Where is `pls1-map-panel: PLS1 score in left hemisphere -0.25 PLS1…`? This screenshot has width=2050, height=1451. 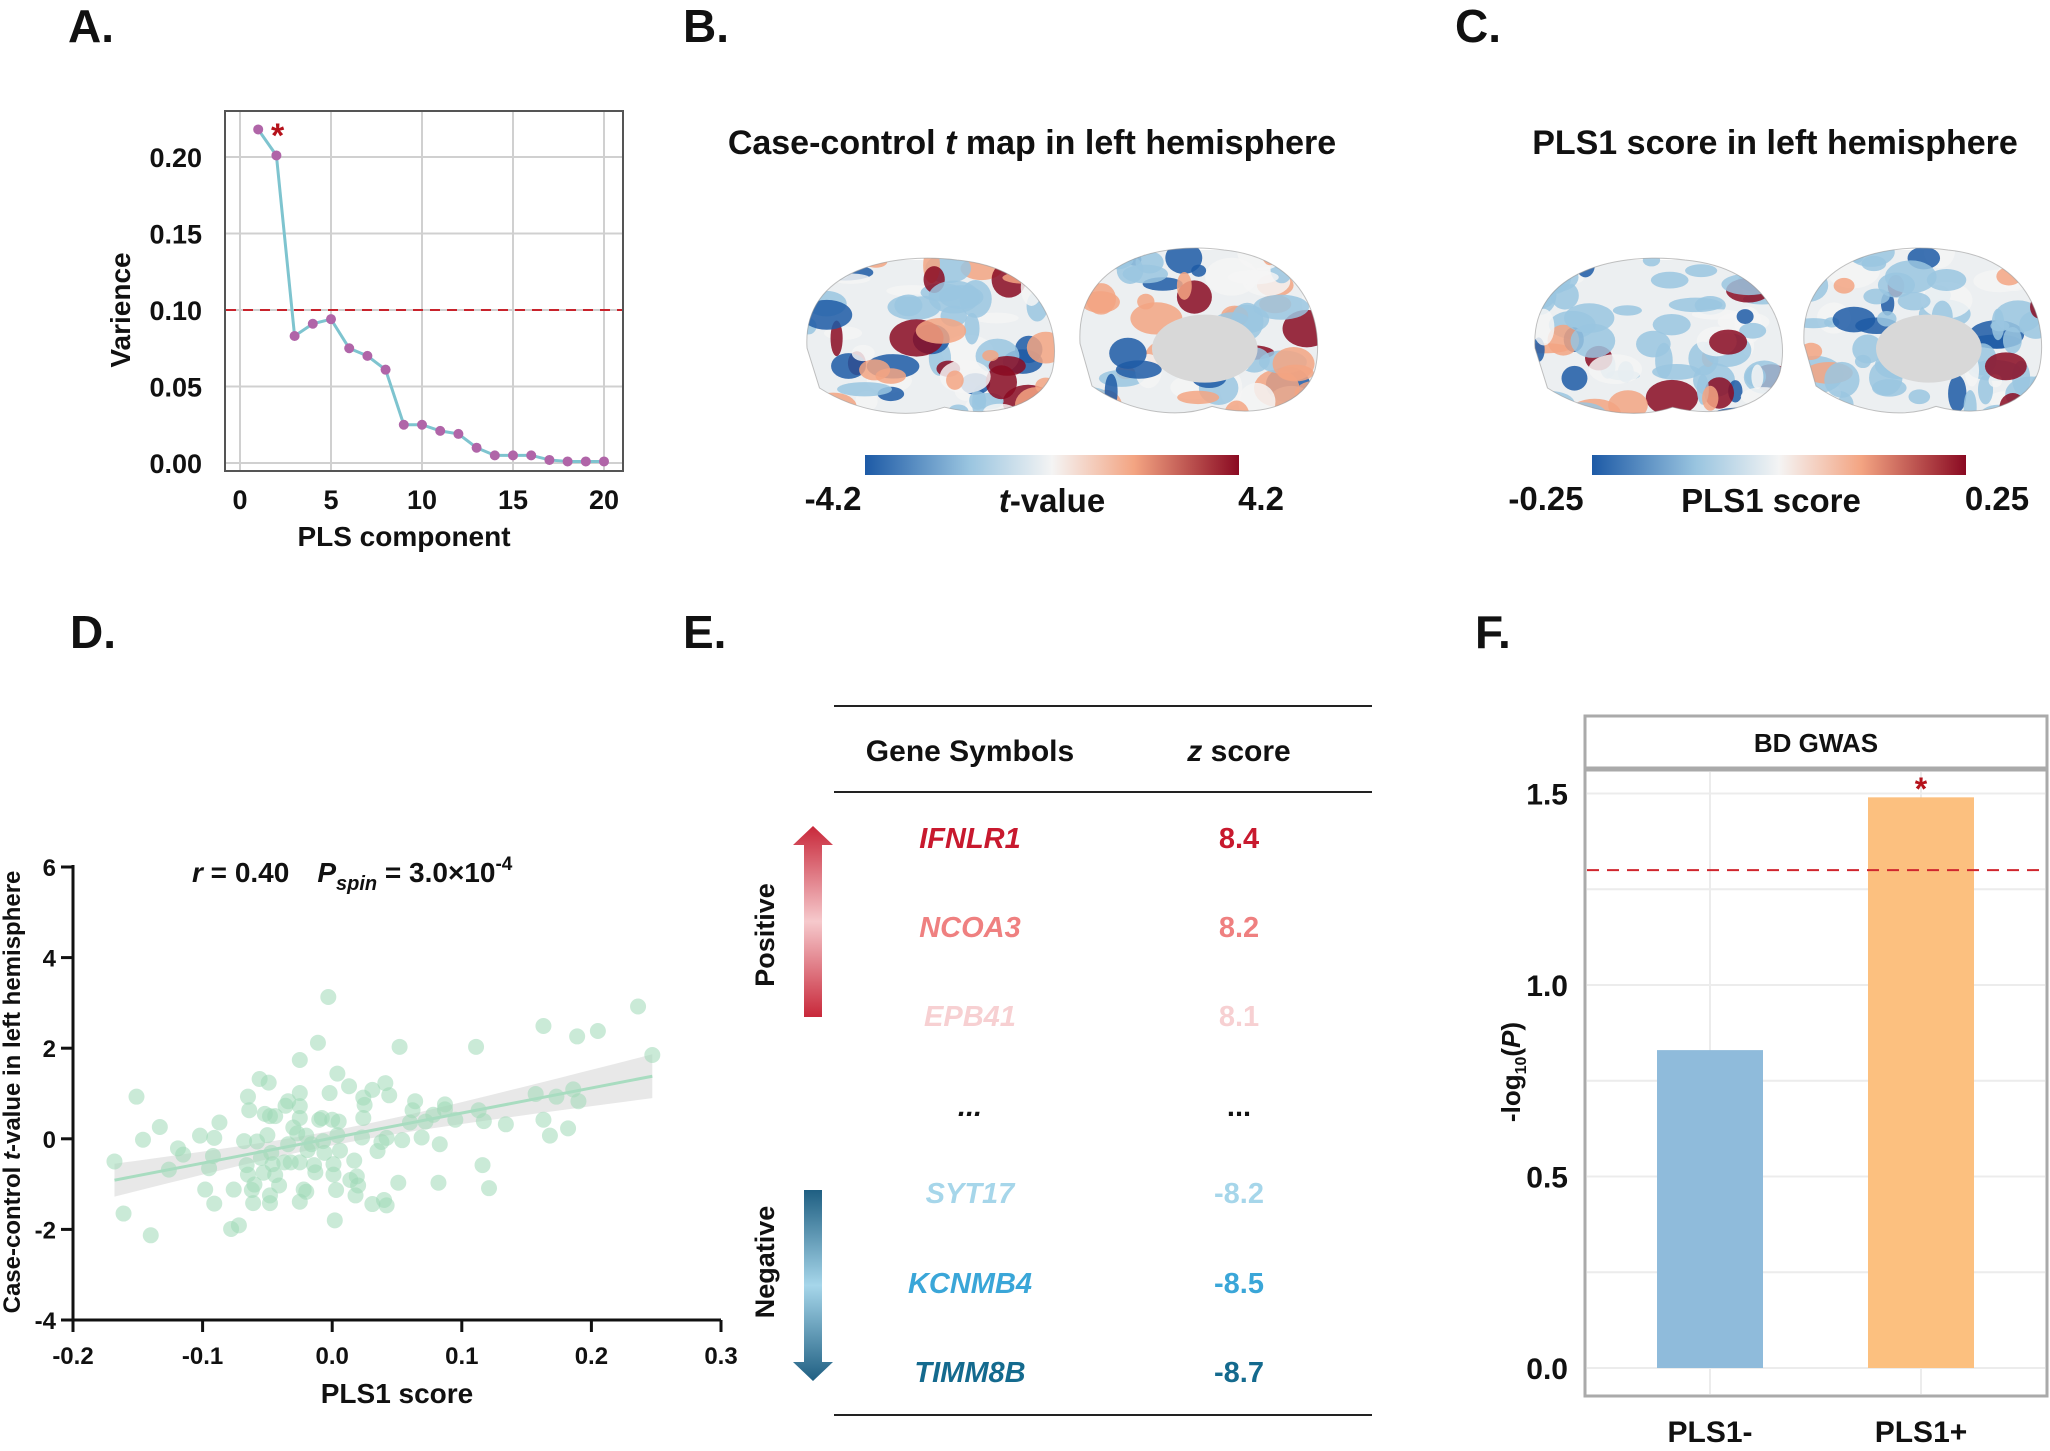
pls1-map-panel: PLS1 score in left hemisphere -0.25 PLS1… is located at coordinates (1775, 321).